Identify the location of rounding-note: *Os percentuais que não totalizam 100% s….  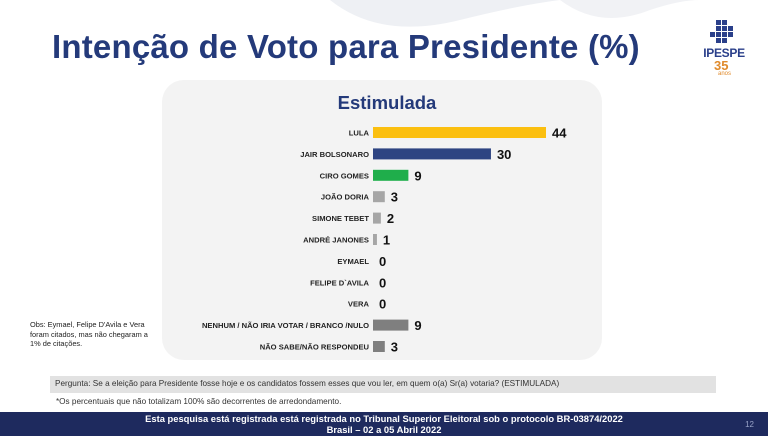
(199, 401).